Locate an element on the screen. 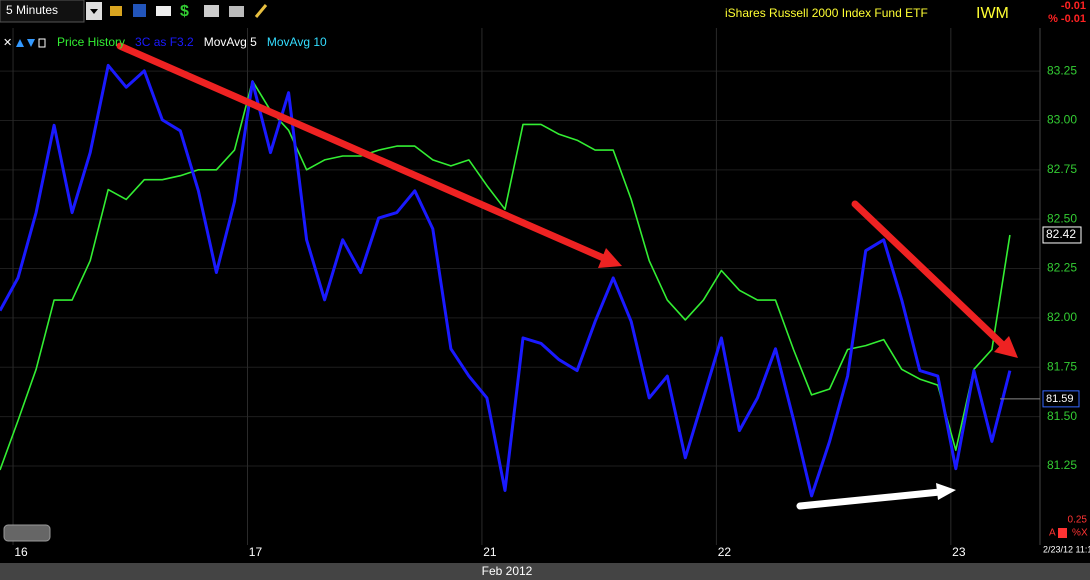 This screenshot has width=1090, height=580. legend-entry: MovAvg 5 is located at coordinates (230, 42).